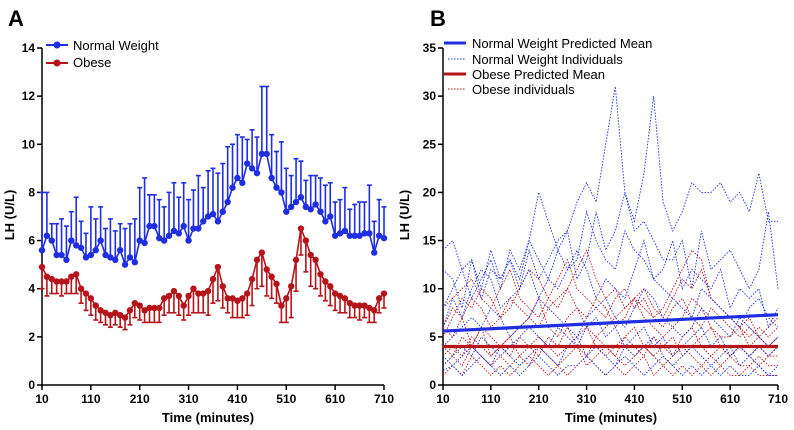 The image size is (794, 430). What do you see at coordinates (208, 417) in the screenshot?
I see `panel-a-x-axis-label: Time (minutes)` at bounding box center [208, 417].